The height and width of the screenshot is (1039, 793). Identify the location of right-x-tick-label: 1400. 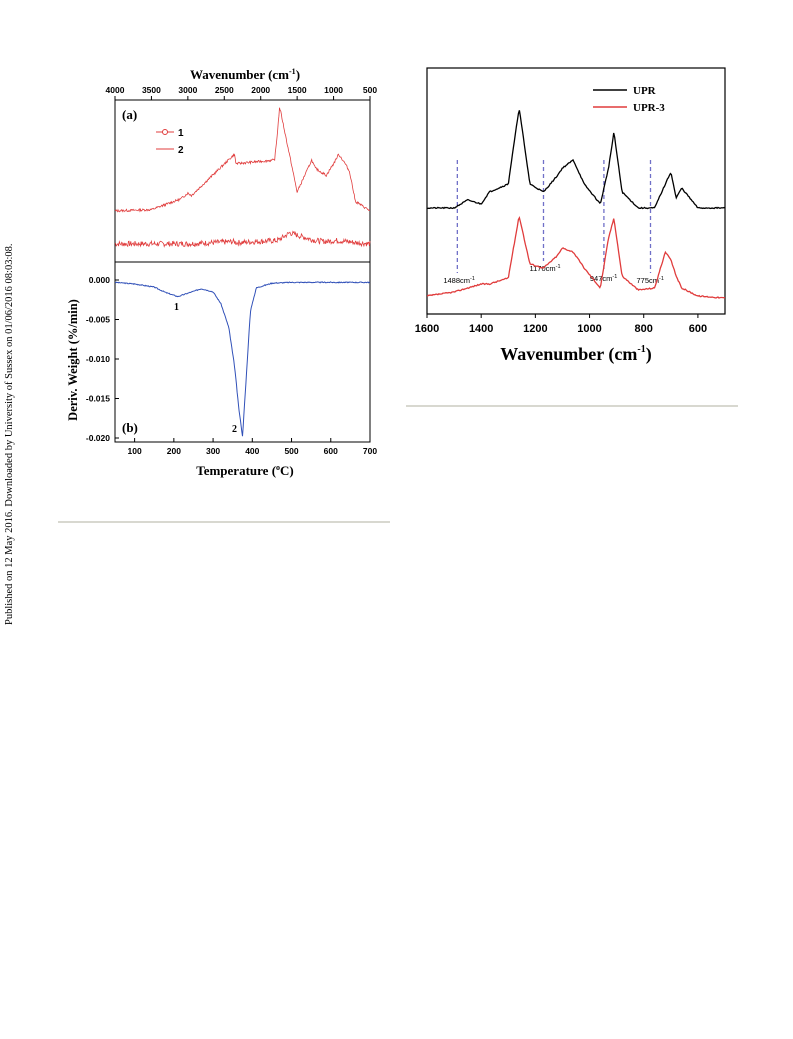
(481, 329).